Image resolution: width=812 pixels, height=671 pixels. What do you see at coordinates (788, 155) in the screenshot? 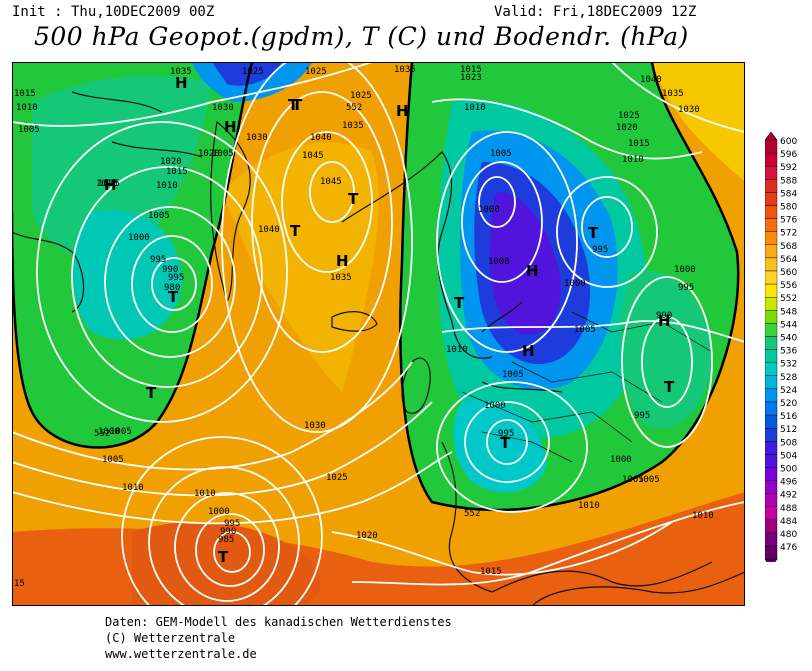
I see `legend-tick-label: 596` at bounding box center [788, 155].